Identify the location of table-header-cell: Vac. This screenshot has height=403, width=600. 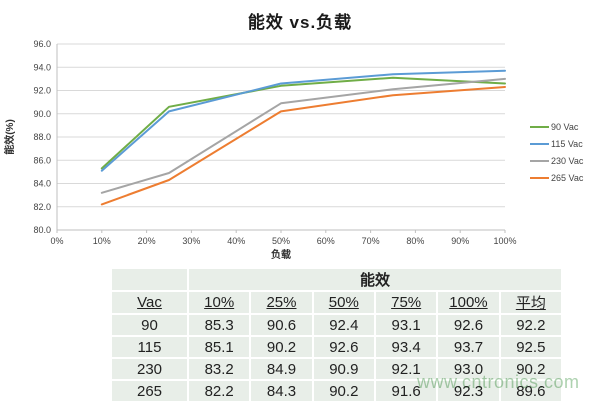
(149, 302).